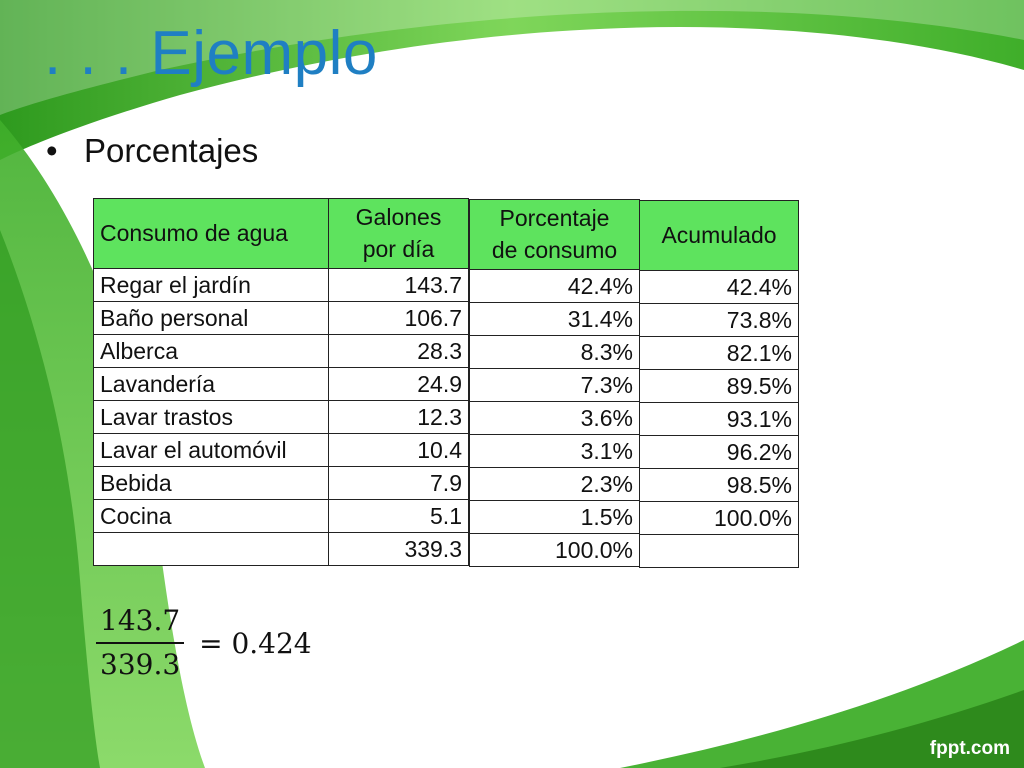 This screenshot has width=1024, height=768. Describe the element at coordinates (211, 417) in the screenshot. I see `row-label: Lavar trastos` at that location.